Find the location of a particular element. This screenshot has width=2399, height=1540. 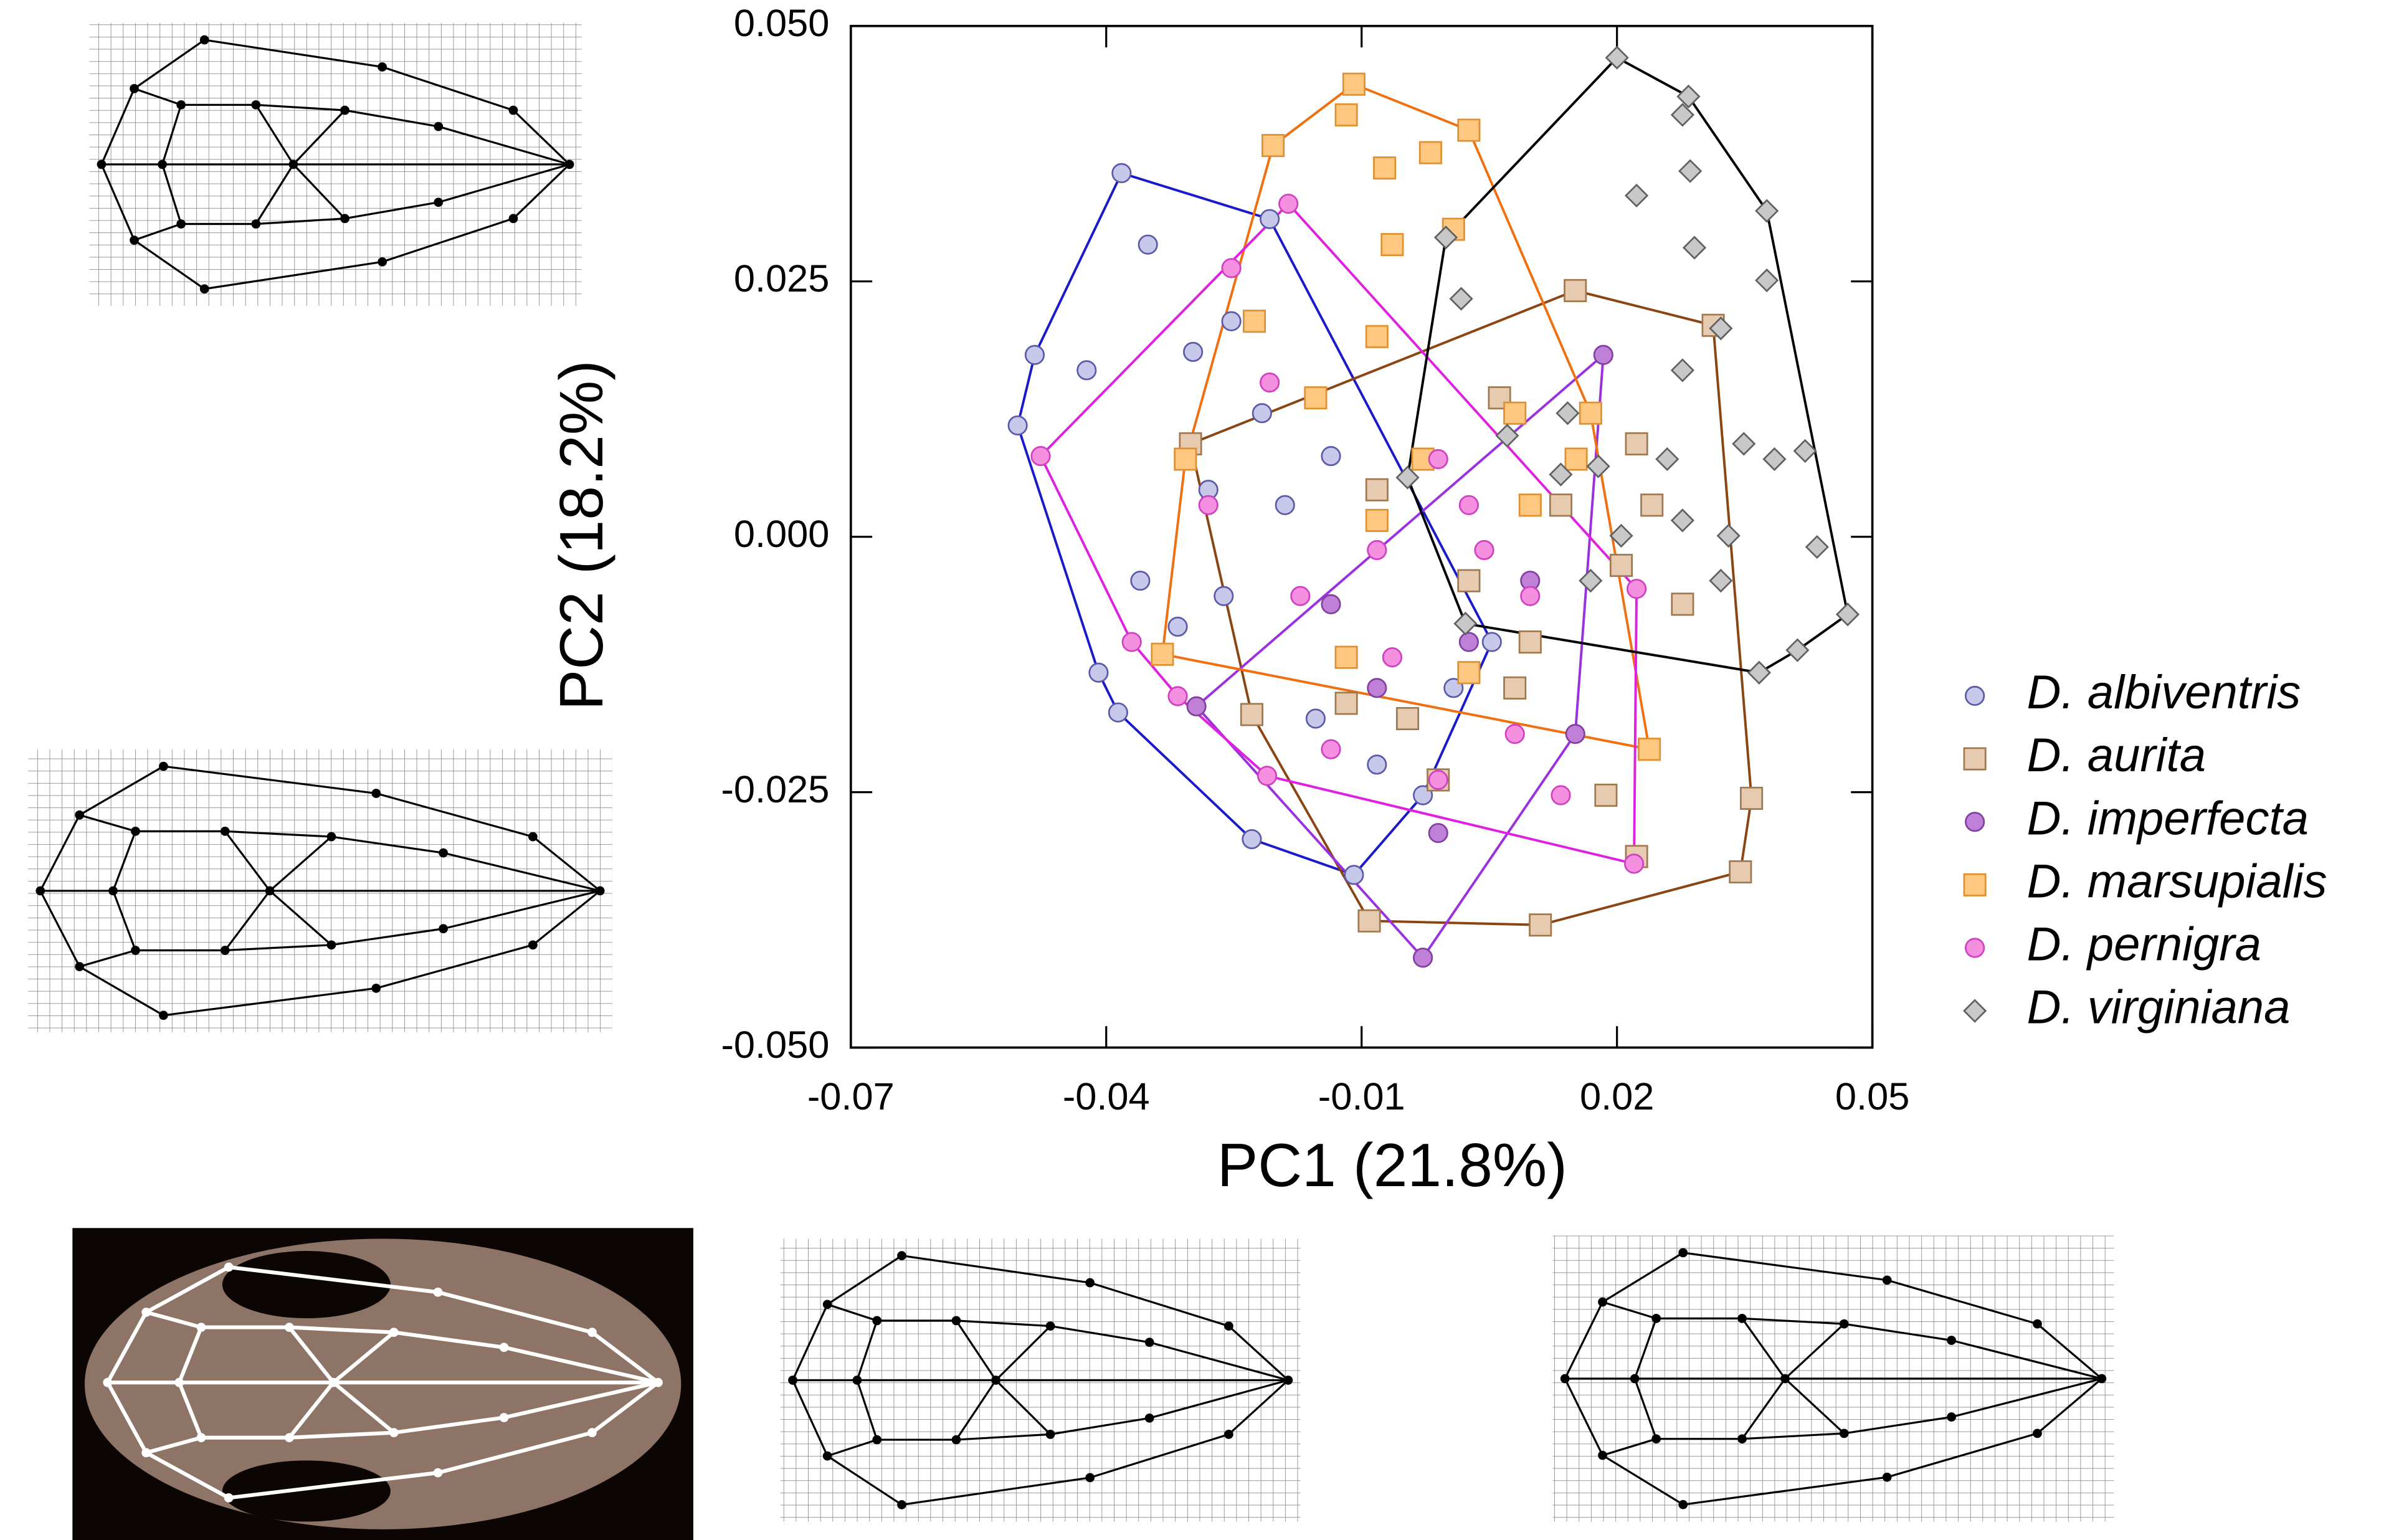

legend-label: D. imperfecta is located at coordinates (2168, 818).